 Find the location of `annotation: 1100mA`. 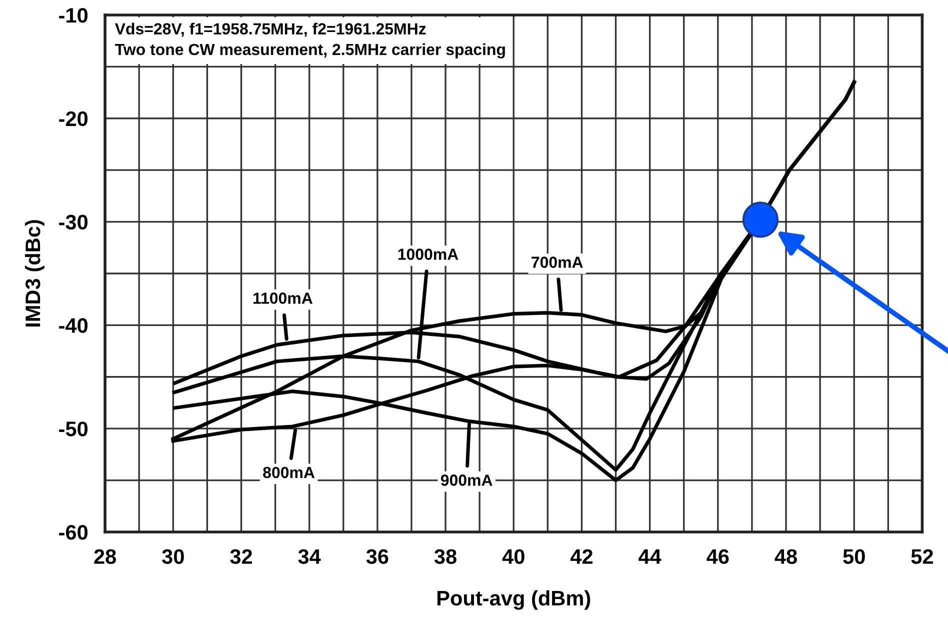

annotation: 1100mA is located at coordinates (283, 298).